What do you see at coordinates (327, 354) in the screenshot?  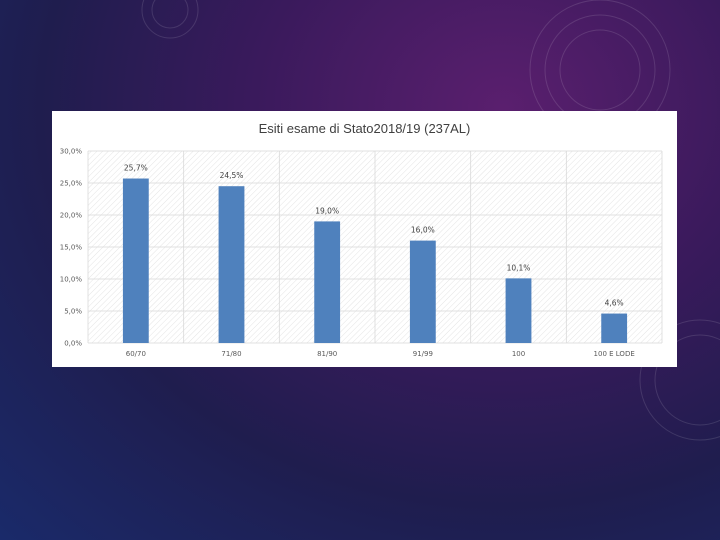 I see `x-tick-label: 81/90` at bounding box center [327, 354].